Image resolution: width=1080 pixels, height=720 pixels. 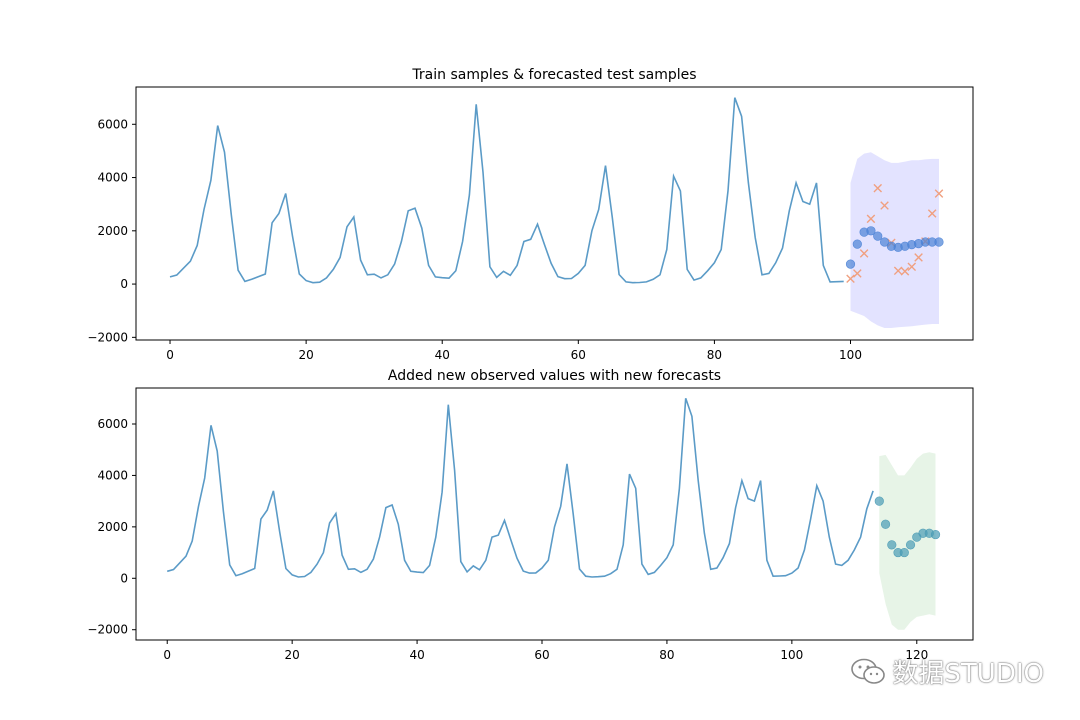 I want to click on watermark: 数据STUDIO, so click(x=947, y=671).